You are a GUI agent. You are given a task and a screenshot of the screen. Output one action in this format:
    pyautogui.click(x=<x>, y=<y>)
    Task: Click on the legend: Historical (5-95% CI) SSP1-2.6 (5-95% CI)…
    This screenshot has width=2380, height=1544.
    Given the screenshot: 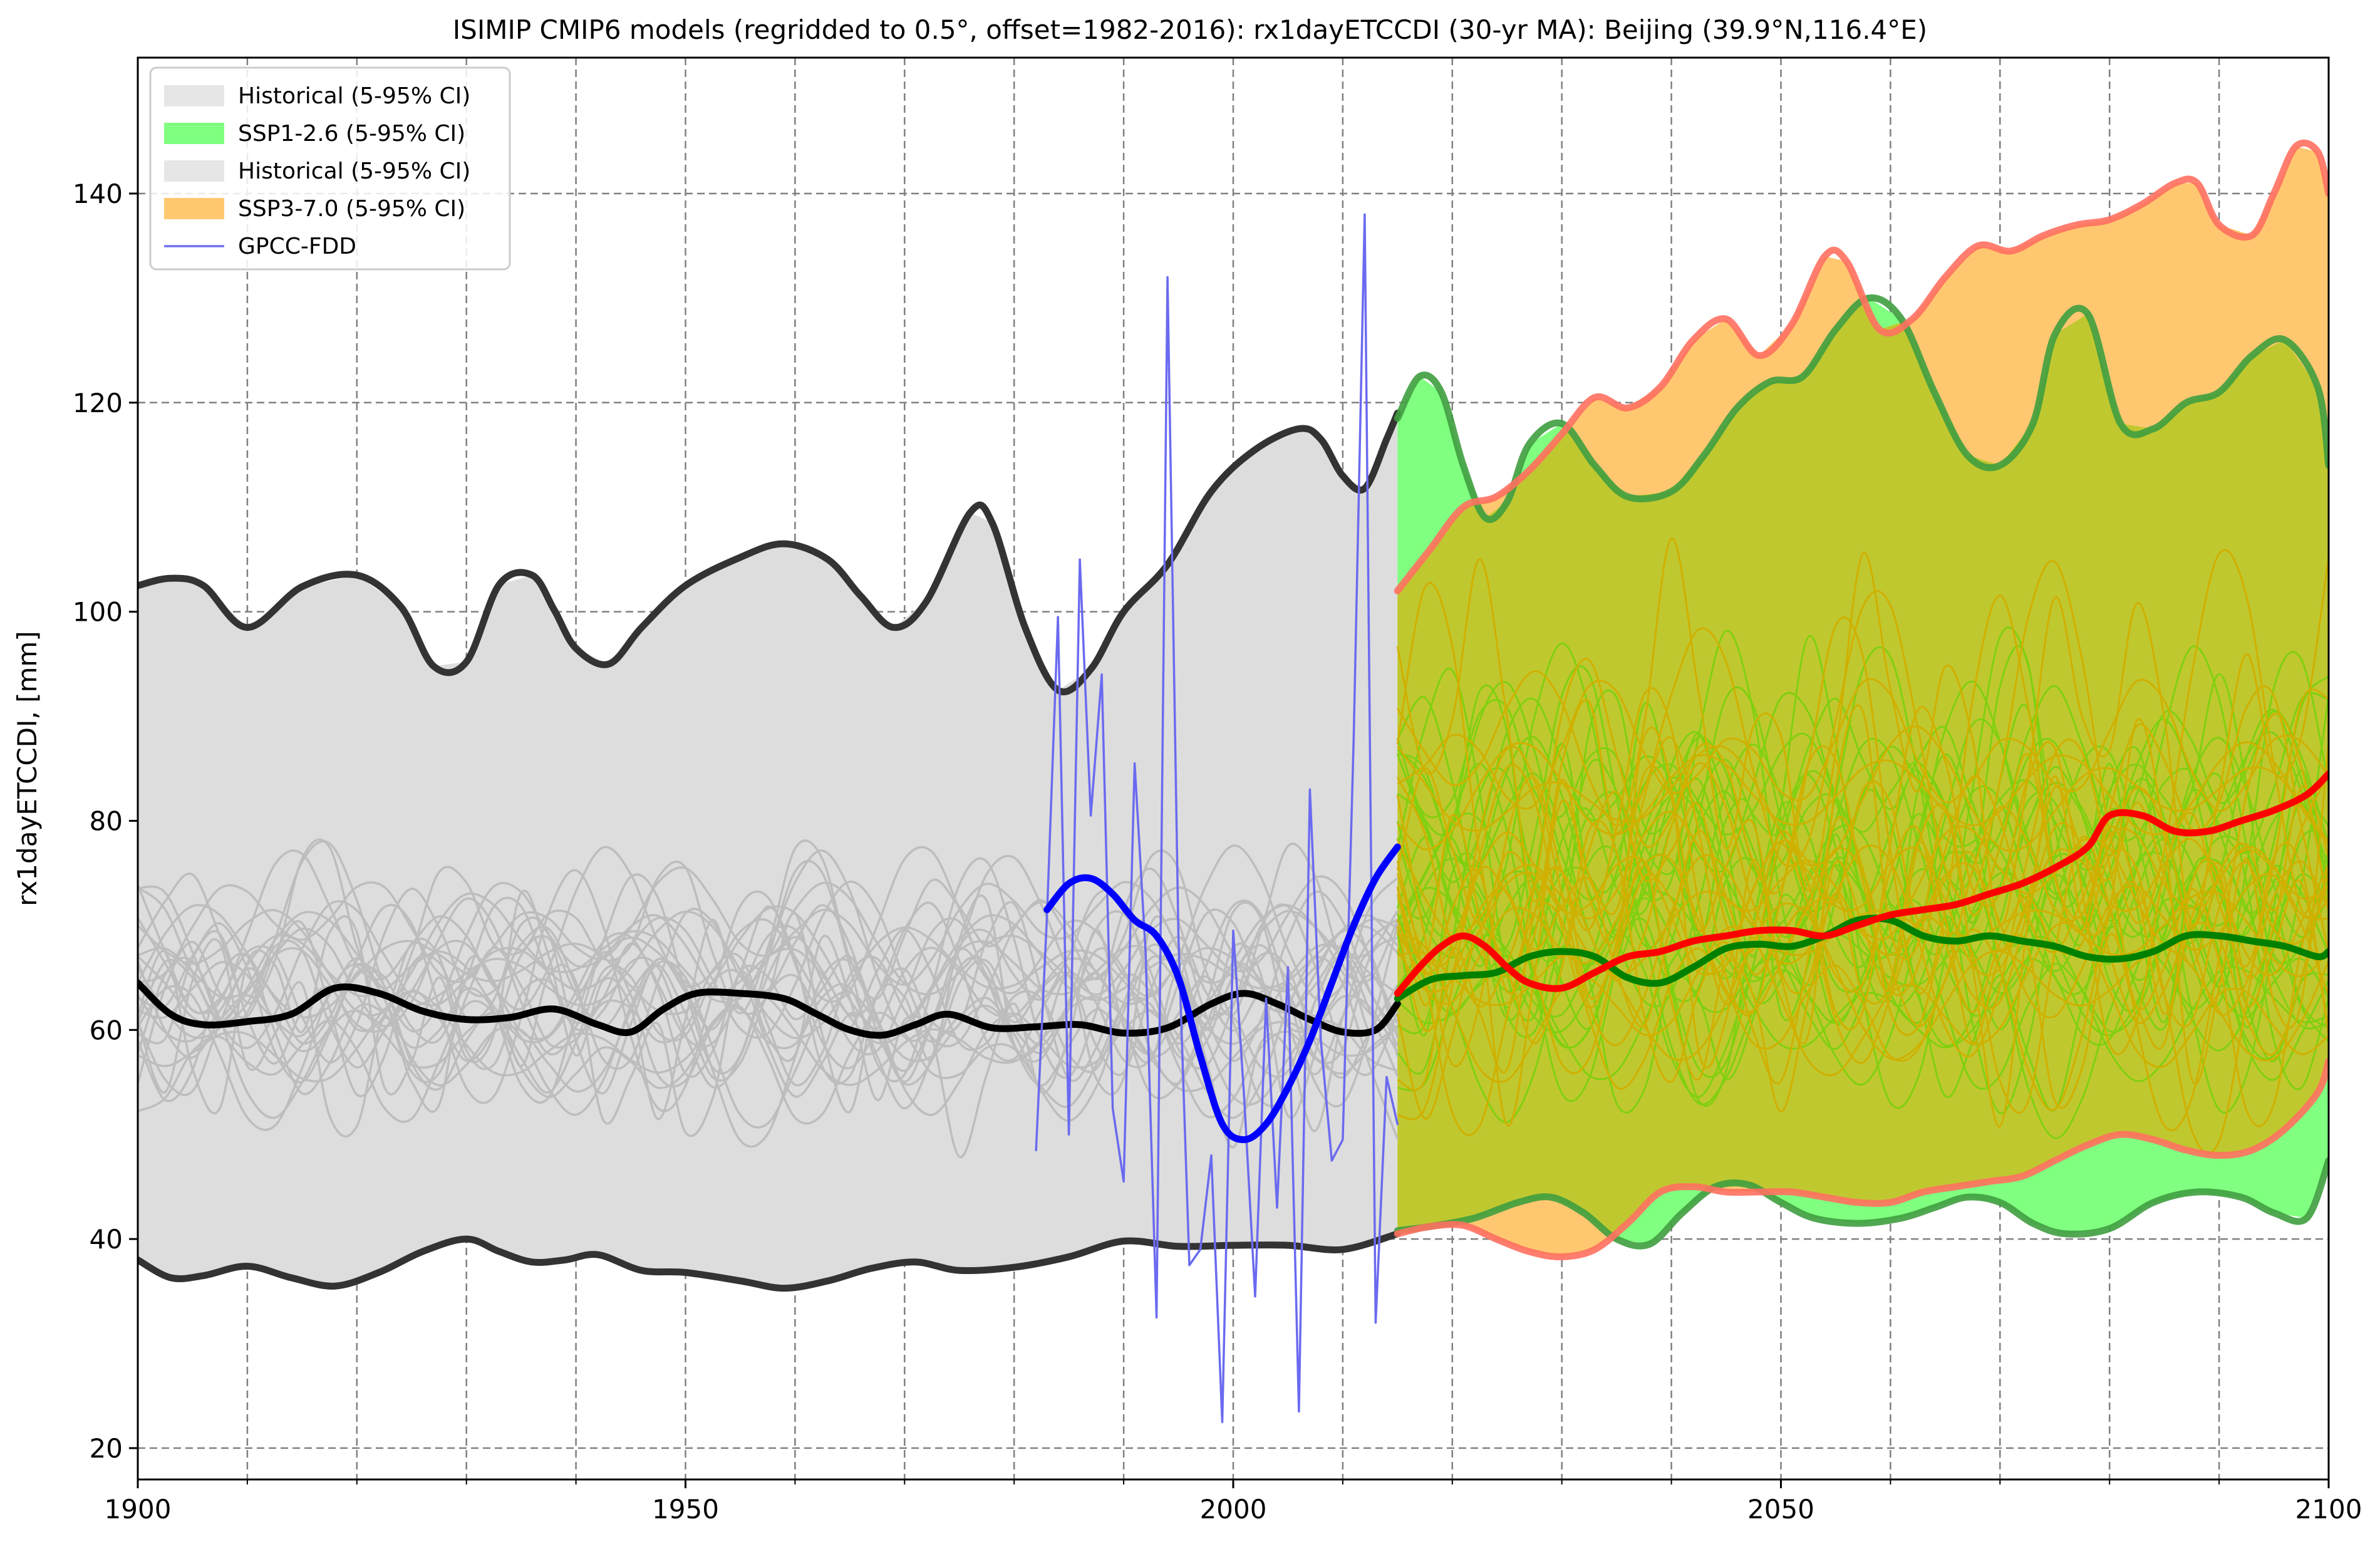 What is the action you would take?
    pyautogui.click(x=330, y=168)
    